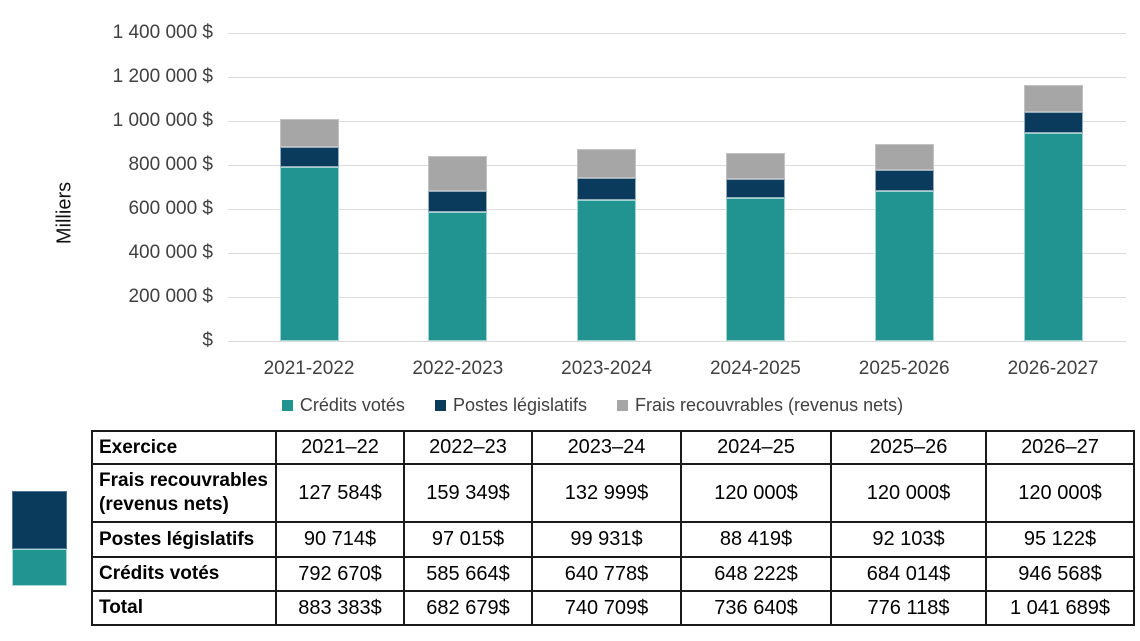  I want to click on legend-item: Crédits votés, so click(343, 405).